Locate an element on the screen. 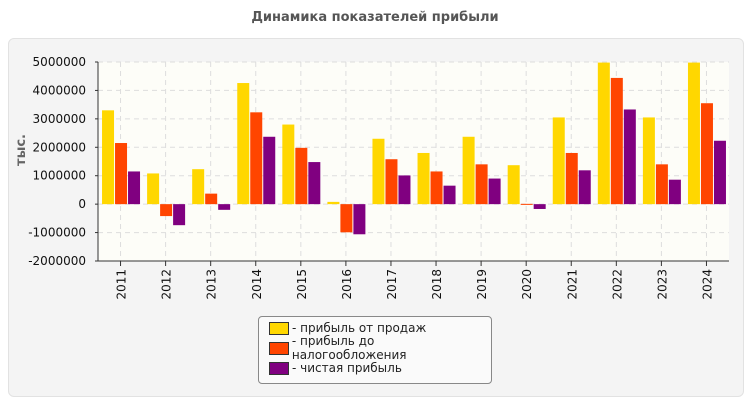  x-tick-label: 2016 is located at coordinates (347, 284).